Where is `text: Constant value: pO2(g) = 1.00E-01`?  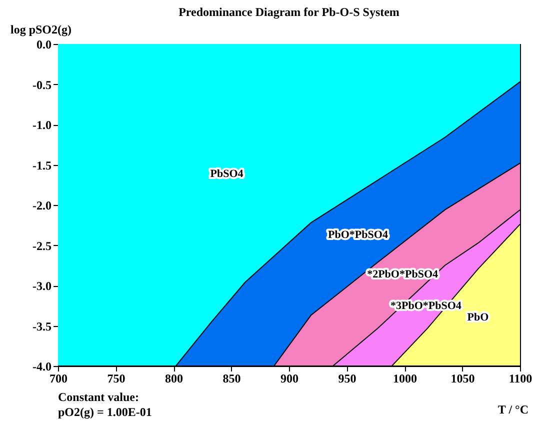 text: Constant value: pO2(g) = 1.00E-01 is located at coordinates (105, 404).